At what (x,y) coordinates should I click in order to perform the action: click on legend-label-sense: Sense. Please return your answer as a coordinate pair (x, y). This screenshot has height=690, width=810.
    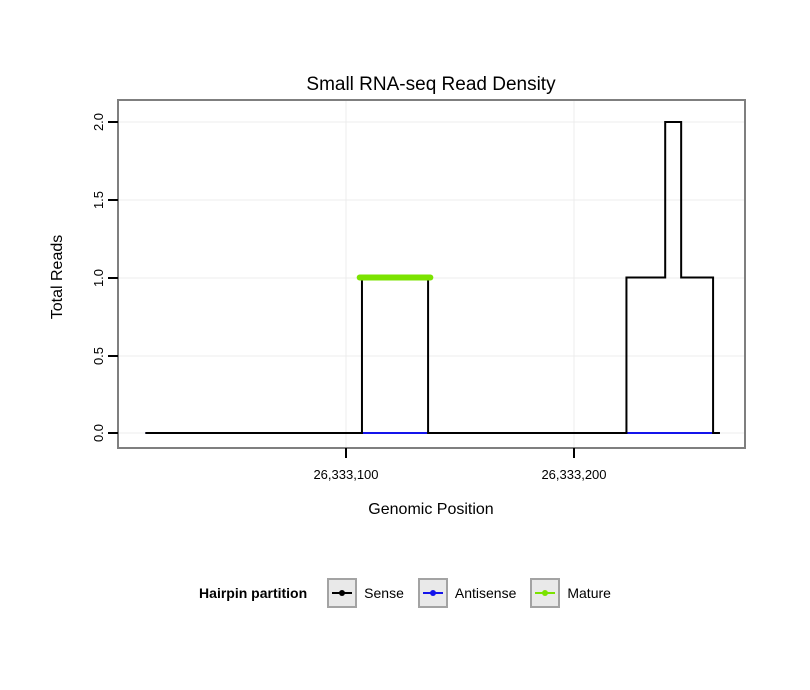
    Looking at the image, I should click on (384, 593).